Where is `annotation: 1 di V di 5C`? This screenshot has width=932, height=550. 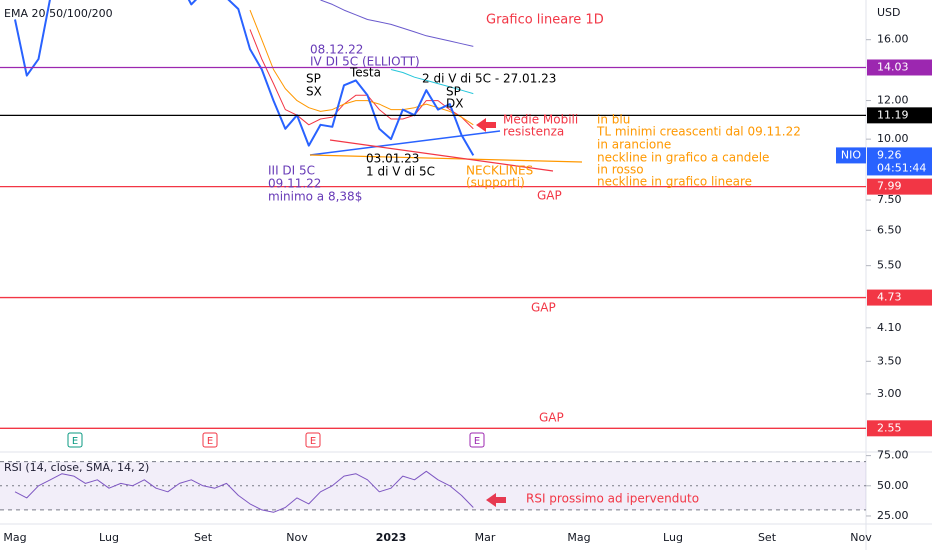
annotation: 1 di V di 5C is located at coordinates (400, 172).